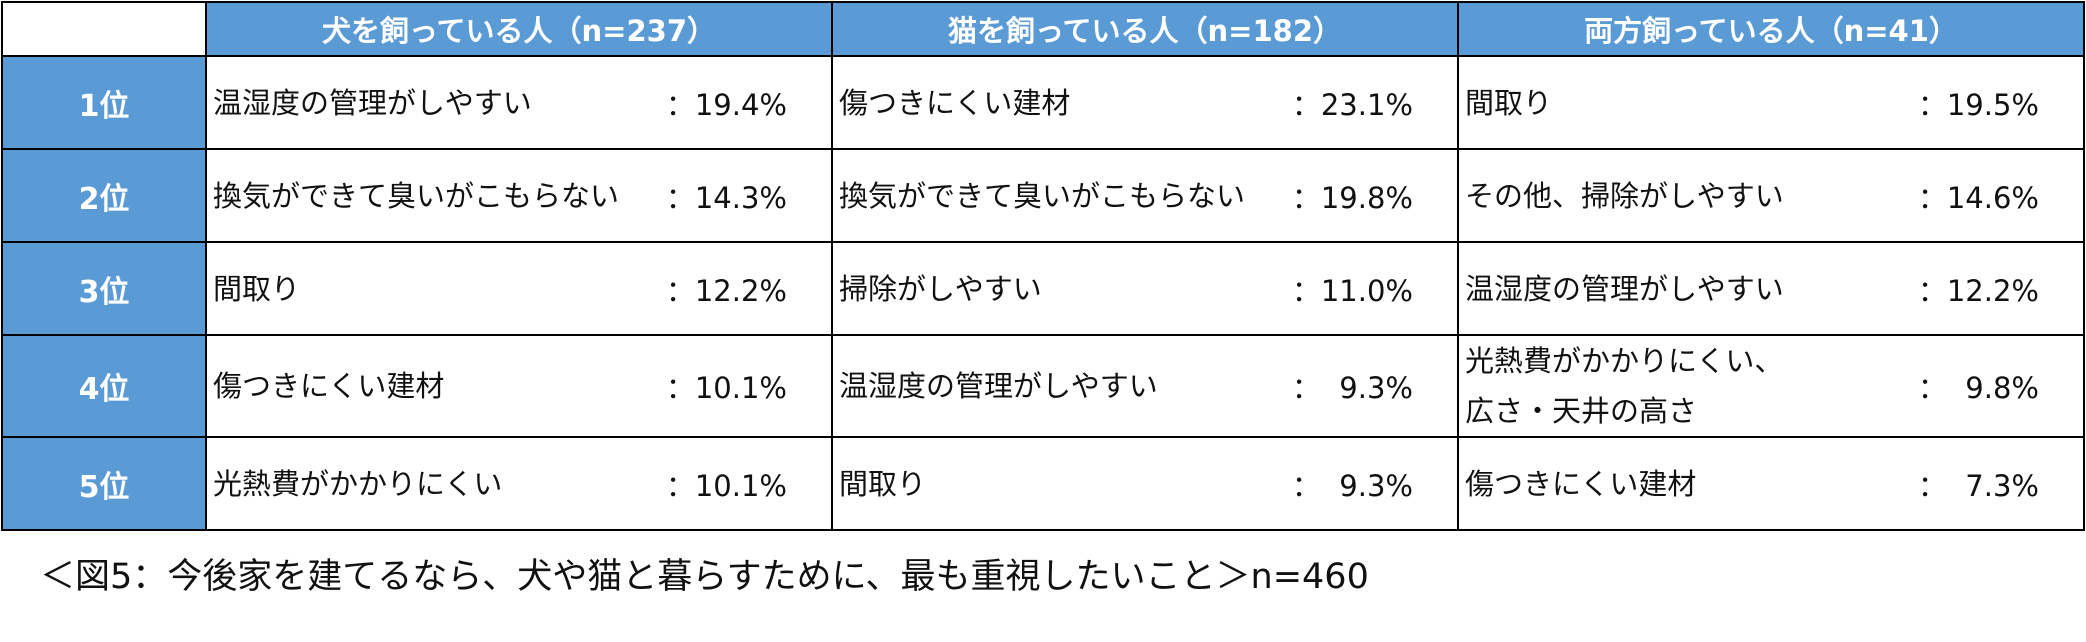 This screenshot has height=642, width=2086. I want to click on item-label: 光熱費がかかりにくい, so click(357, 484).